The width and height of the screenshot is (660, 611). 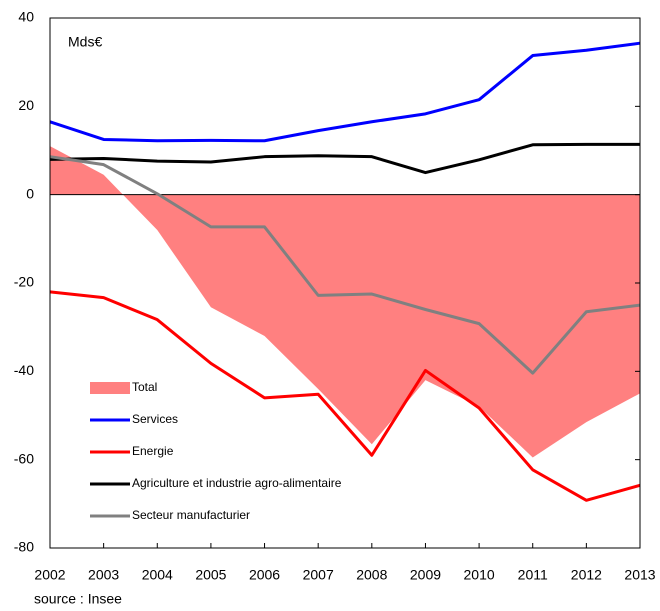 What do you see at coordinates (78, 599) in the screenshot?
I see `source-note: source : Insee` at bounding box center [78, 599].